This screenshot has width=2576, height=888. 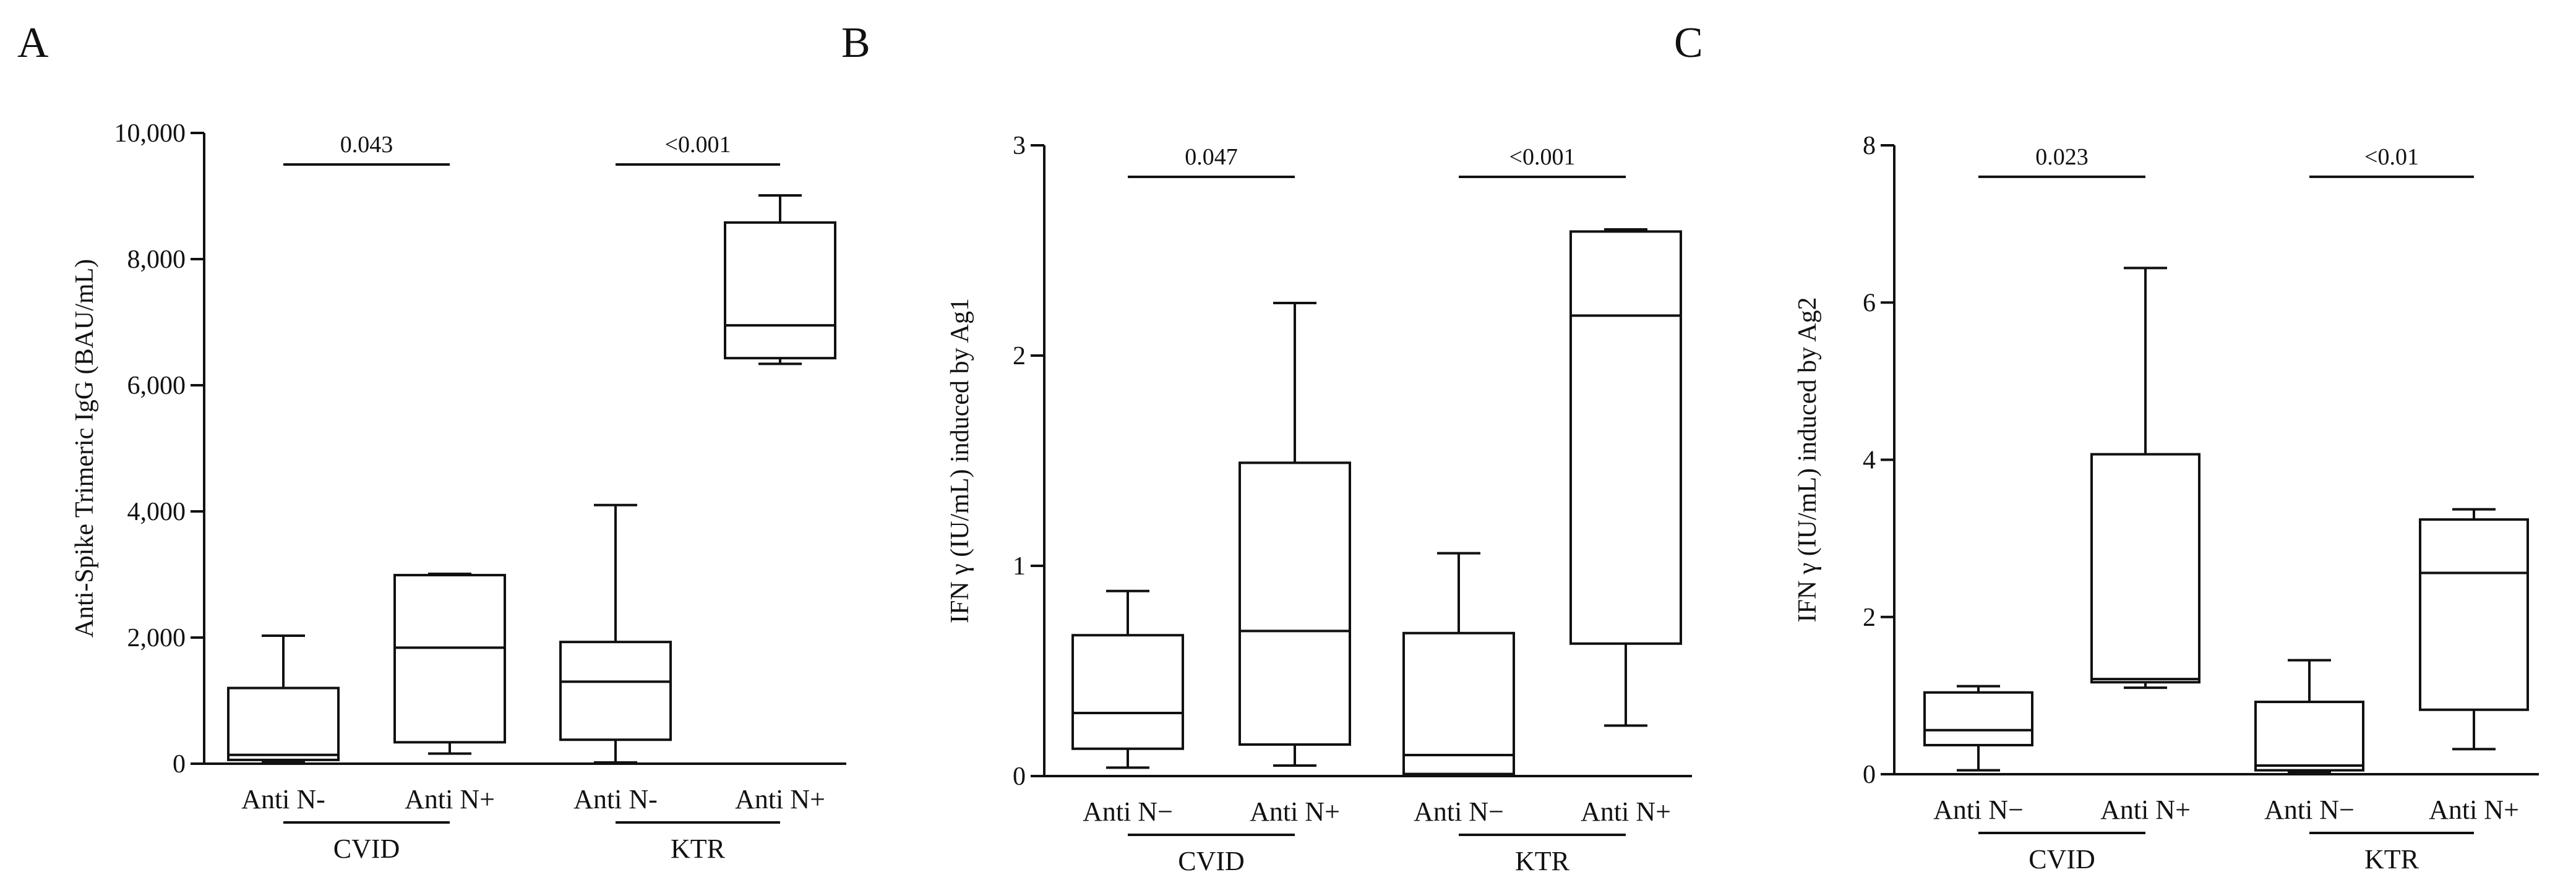 What do you see at coordinates (156, 512) in the screenshot?
I see `panel-a-y-tick-label: 4,000` at bounding box center [156, 512].